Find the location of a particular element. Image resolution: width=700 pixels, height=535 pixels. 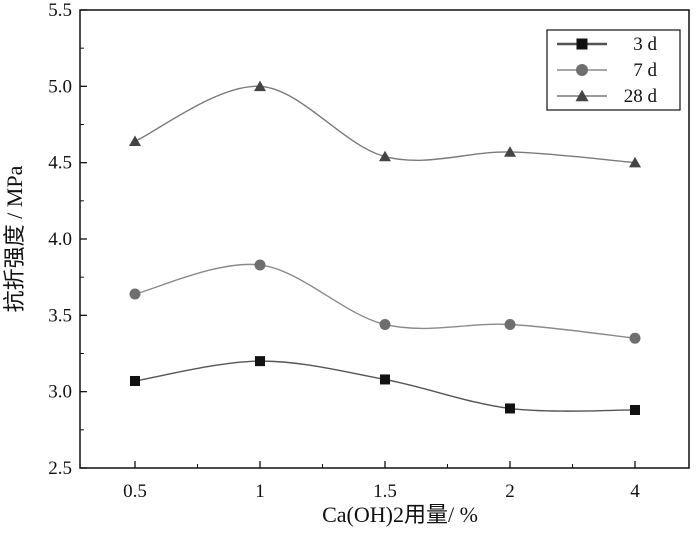

x-tick-labels: 0.5 1 1.5 2 4 is located at coordinates (381, 491).